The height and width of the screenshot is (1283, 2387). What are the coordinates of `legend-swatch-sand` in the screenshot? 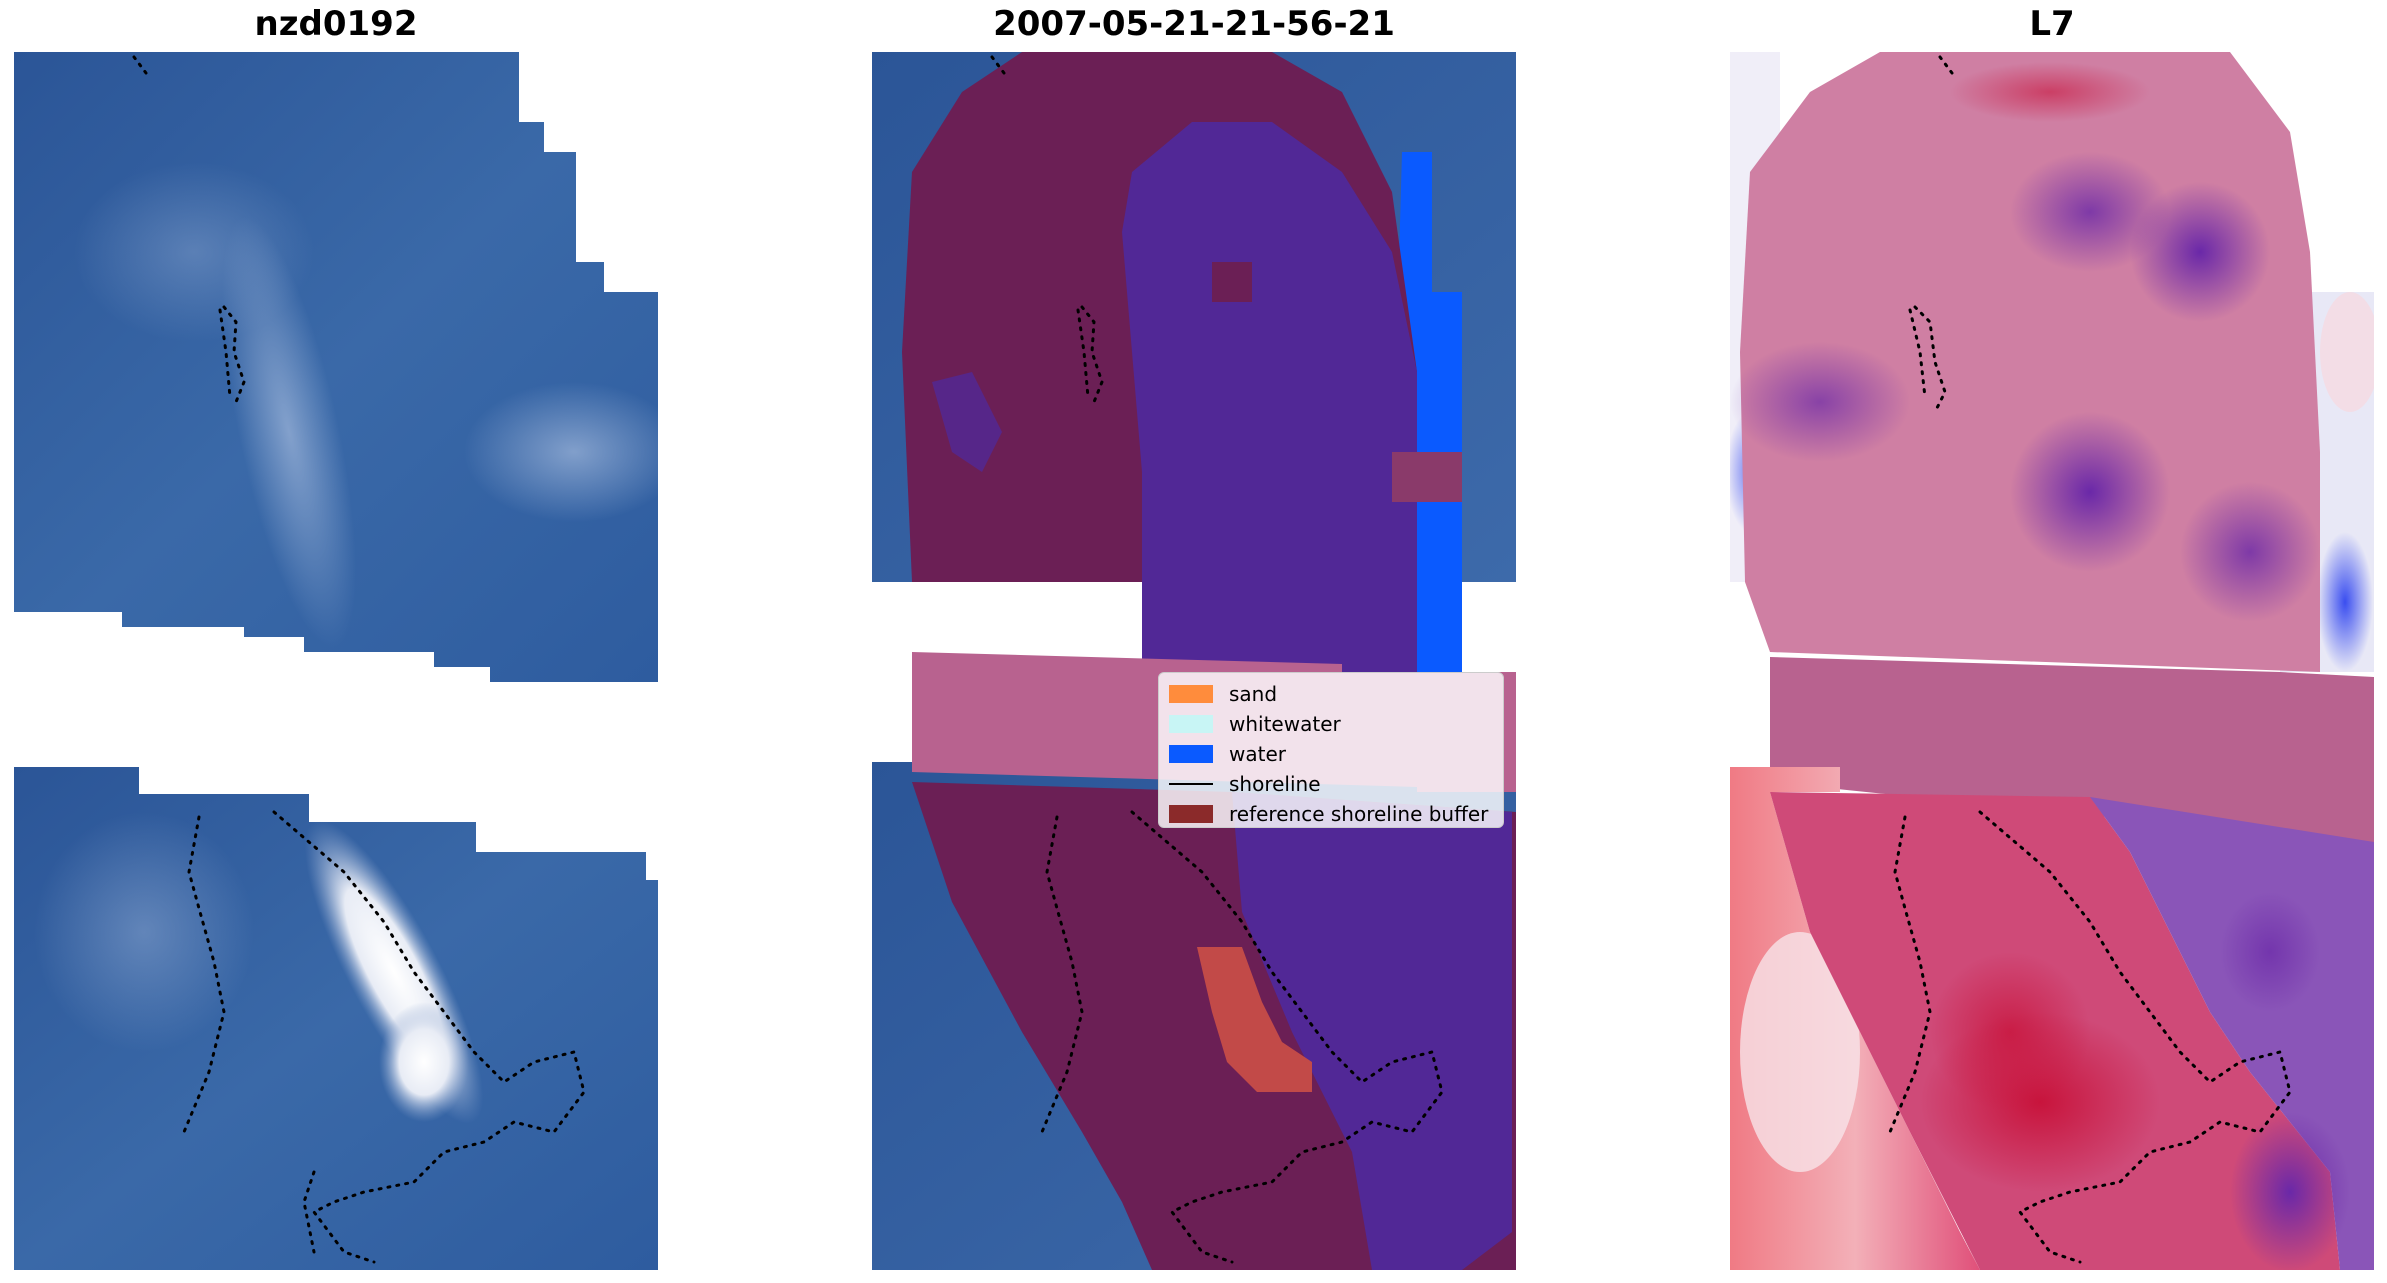 It's located at (1191, 694).